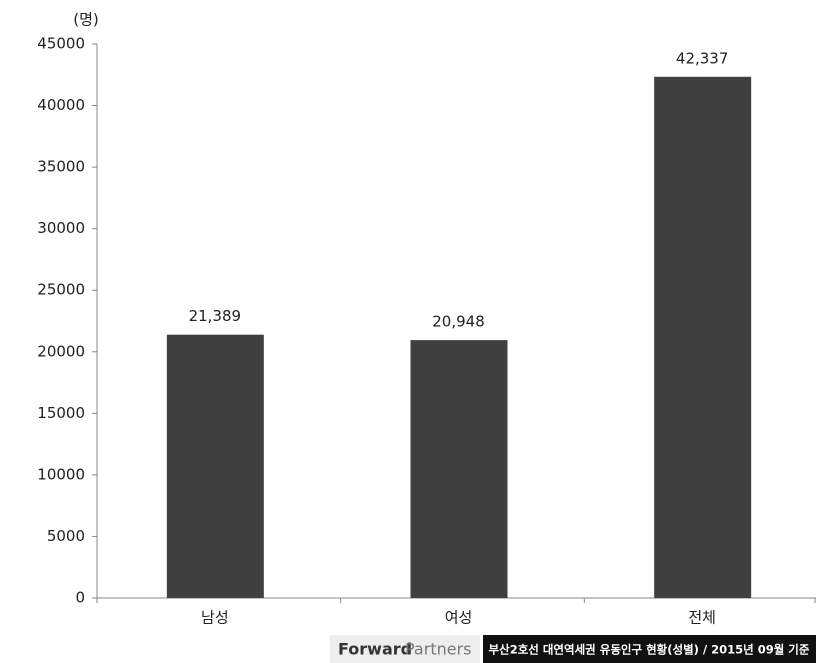  I want to click on brand-light: Partners, so click(438, 649).